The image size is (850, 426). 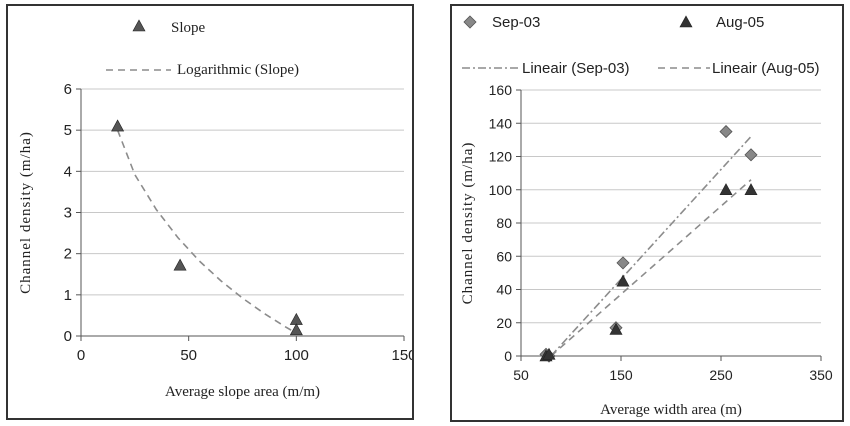 I want to click on x-tick-label: 100, so click(x=296, y=355).